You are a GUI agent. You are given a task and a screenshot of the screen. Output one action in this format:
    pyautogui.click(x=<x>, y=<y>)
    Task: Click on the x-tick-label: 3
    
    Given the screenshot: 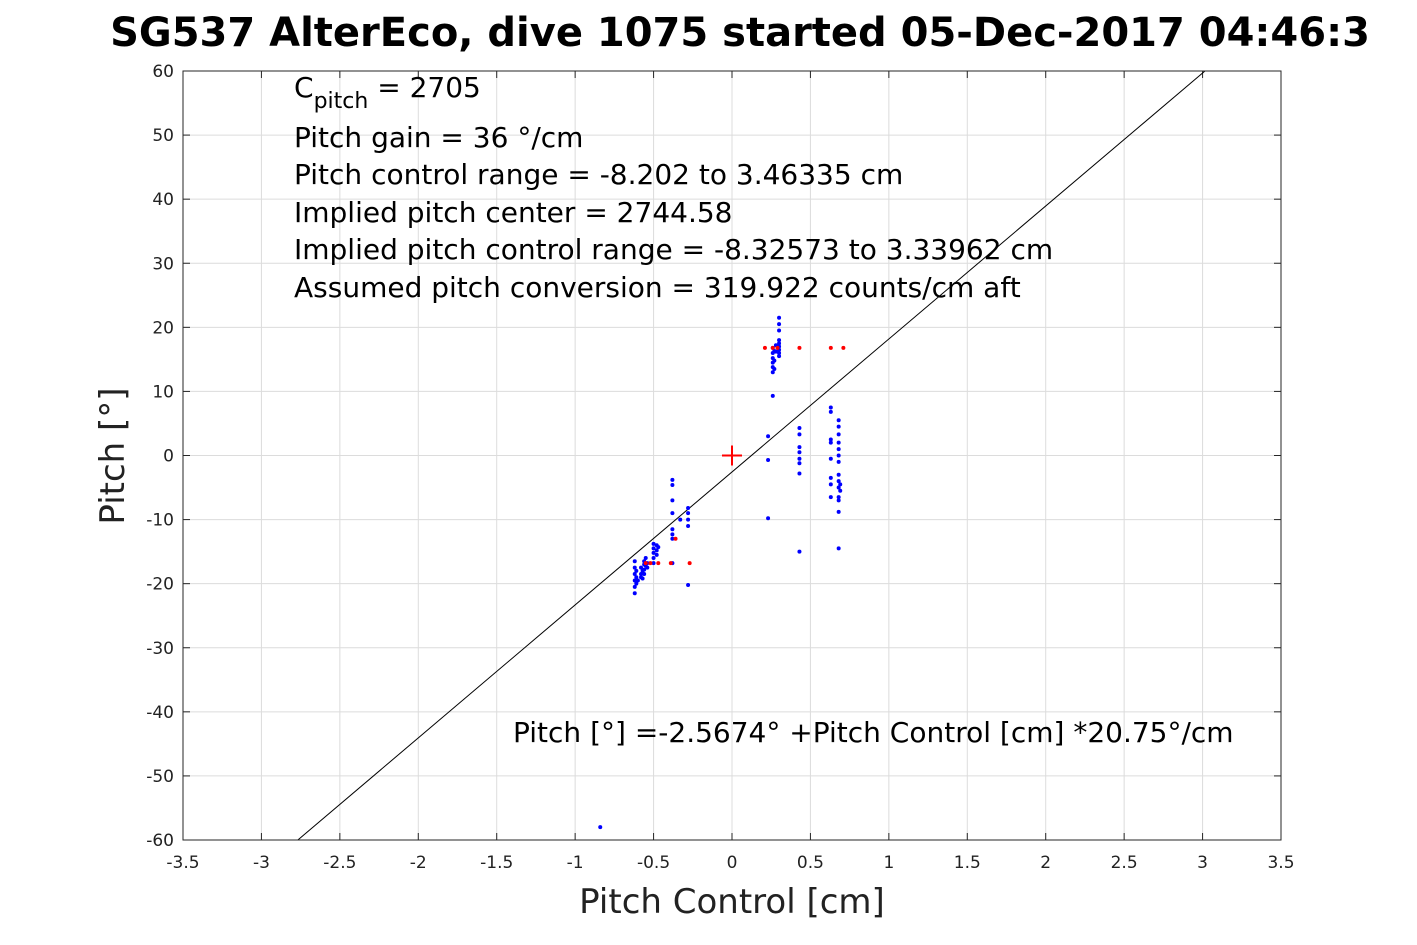 What is the action you would take?
    pyautogui.click(x=1202, y=863)
    